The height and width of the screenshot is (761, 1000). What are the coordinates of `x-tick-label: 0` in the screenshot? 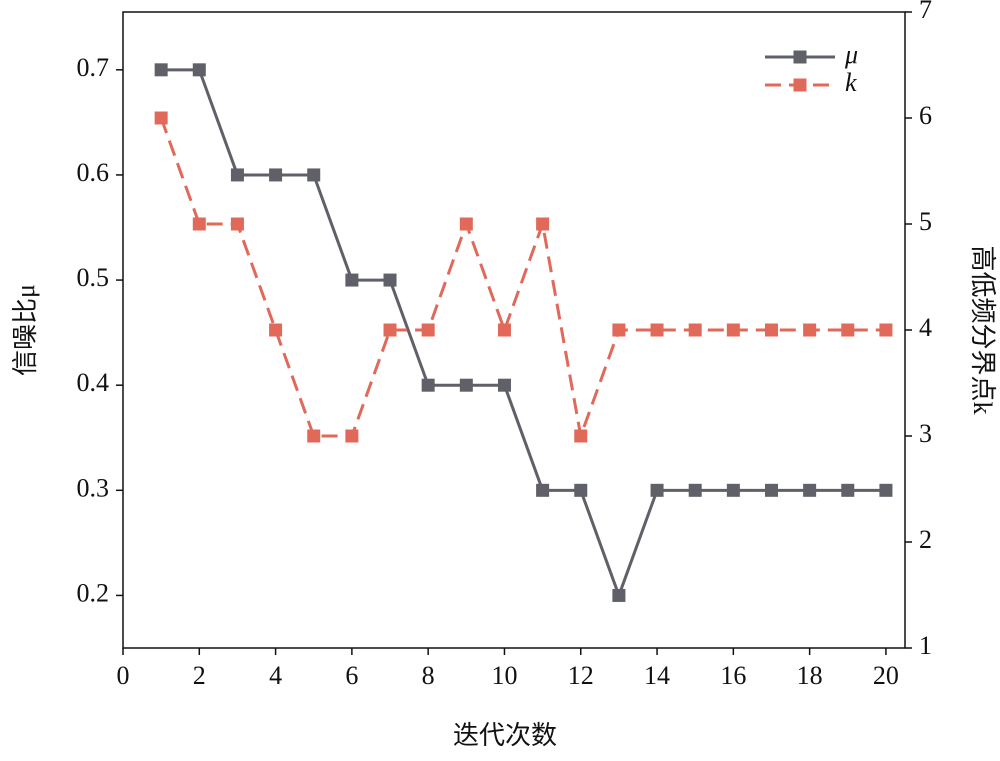 It's located at (123, 675).